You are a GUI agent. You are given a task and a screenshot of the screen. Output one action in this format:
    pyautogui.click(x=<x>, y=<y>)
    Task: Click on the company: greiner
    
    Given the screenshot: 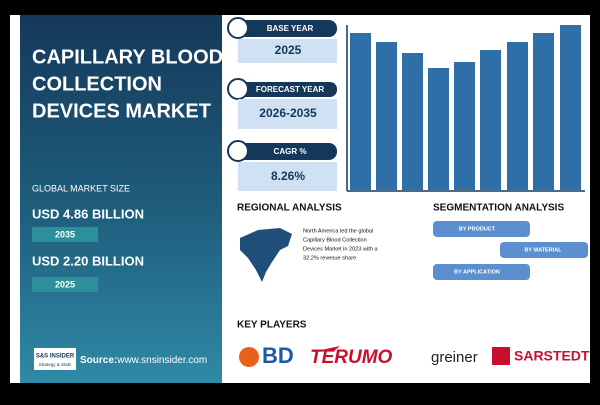 What is the action you would take?
    pyautogui.click(x=454, y=357)
    